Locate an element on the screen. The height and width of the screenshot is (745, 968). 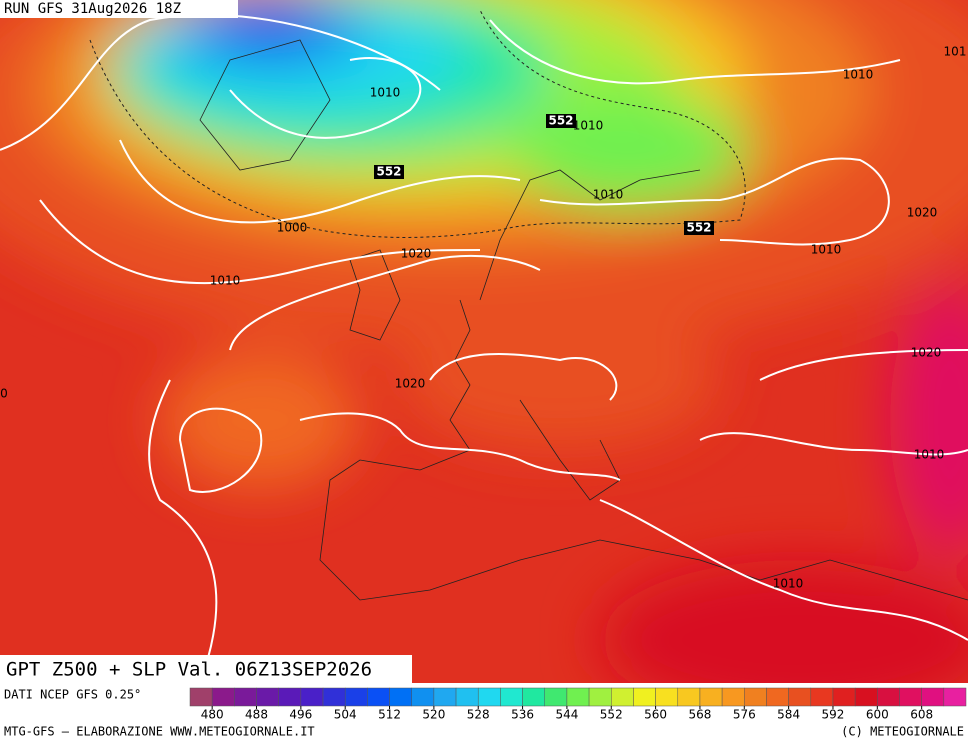
colorbar-tick-label: 592 is located at coordinates (833, 715).